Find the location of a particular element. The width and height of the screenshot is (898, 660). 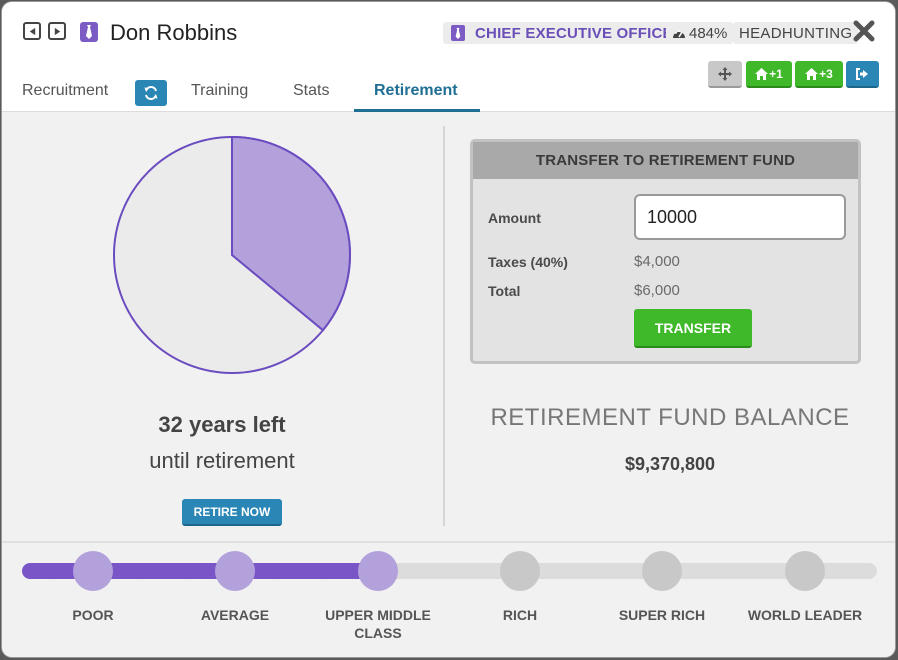

triangle-right-icon is located at coordinates (57, 31).